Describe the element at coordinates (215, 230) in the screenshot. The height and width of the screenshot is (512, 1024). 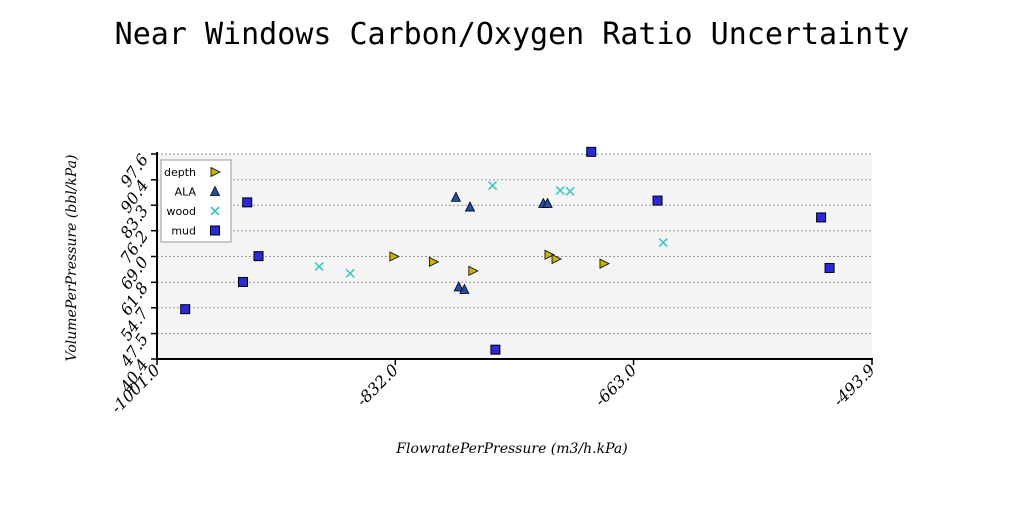
I see `legend-marker-mud` at that location.